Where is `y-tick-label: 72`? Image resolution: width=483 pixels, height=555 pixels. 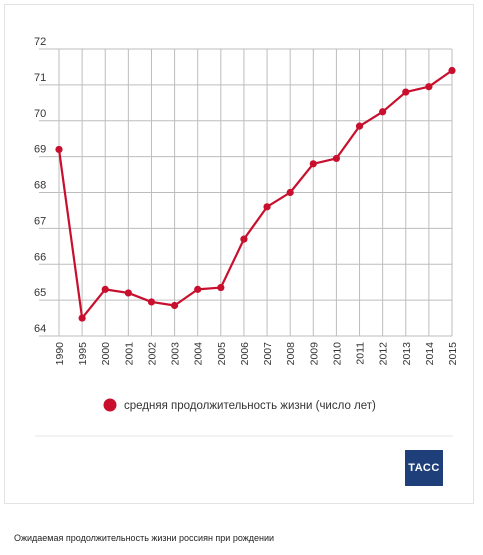
y-tick-label: 72 is located at coordinates (40, 42).